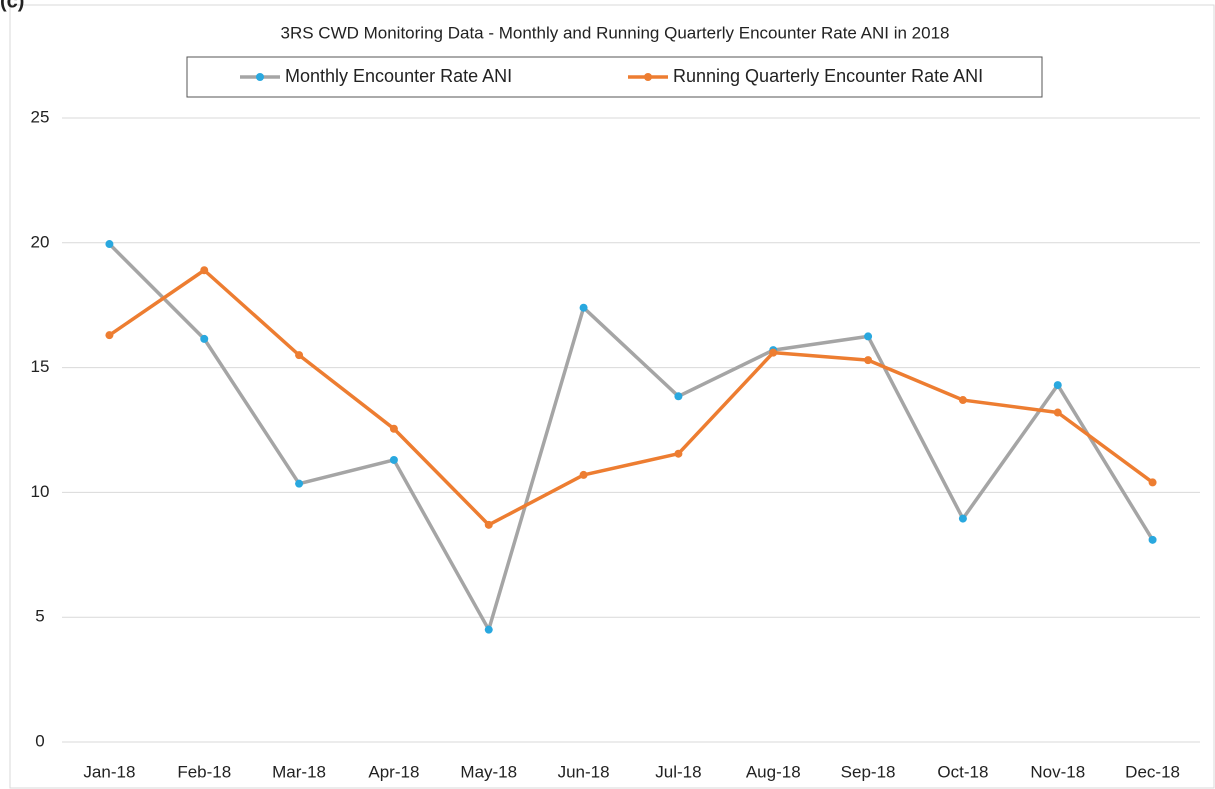 The width and height of the screenshot is (1215, 789). What do you see at coordinates (584, 771) in the screenshot?
I see `x-tick-label: Jun-18` at bounding box center [584, 771].